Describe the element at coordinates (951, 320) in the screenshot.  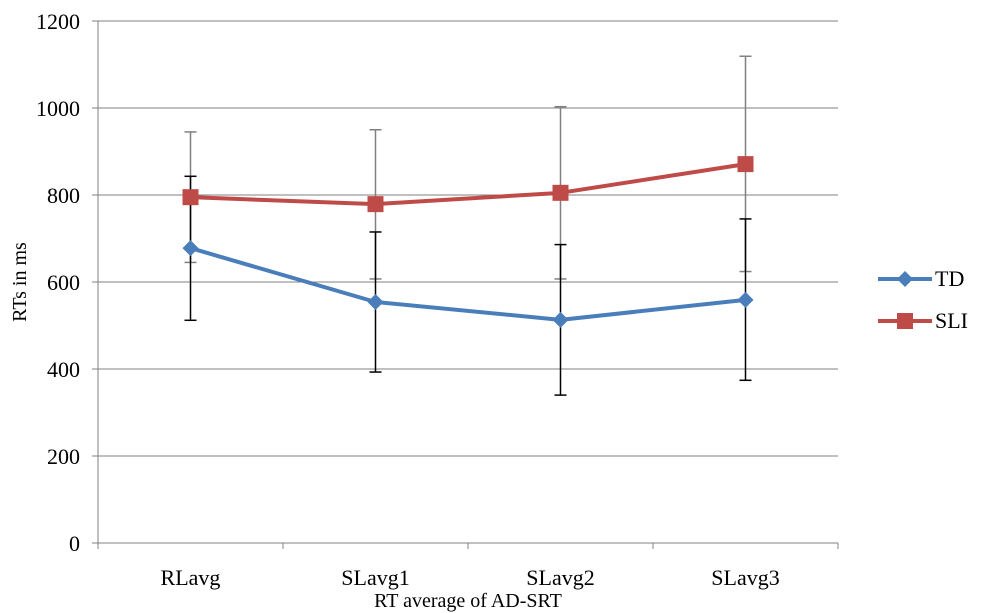
I see `legend-label-sli: SLI` at that location.